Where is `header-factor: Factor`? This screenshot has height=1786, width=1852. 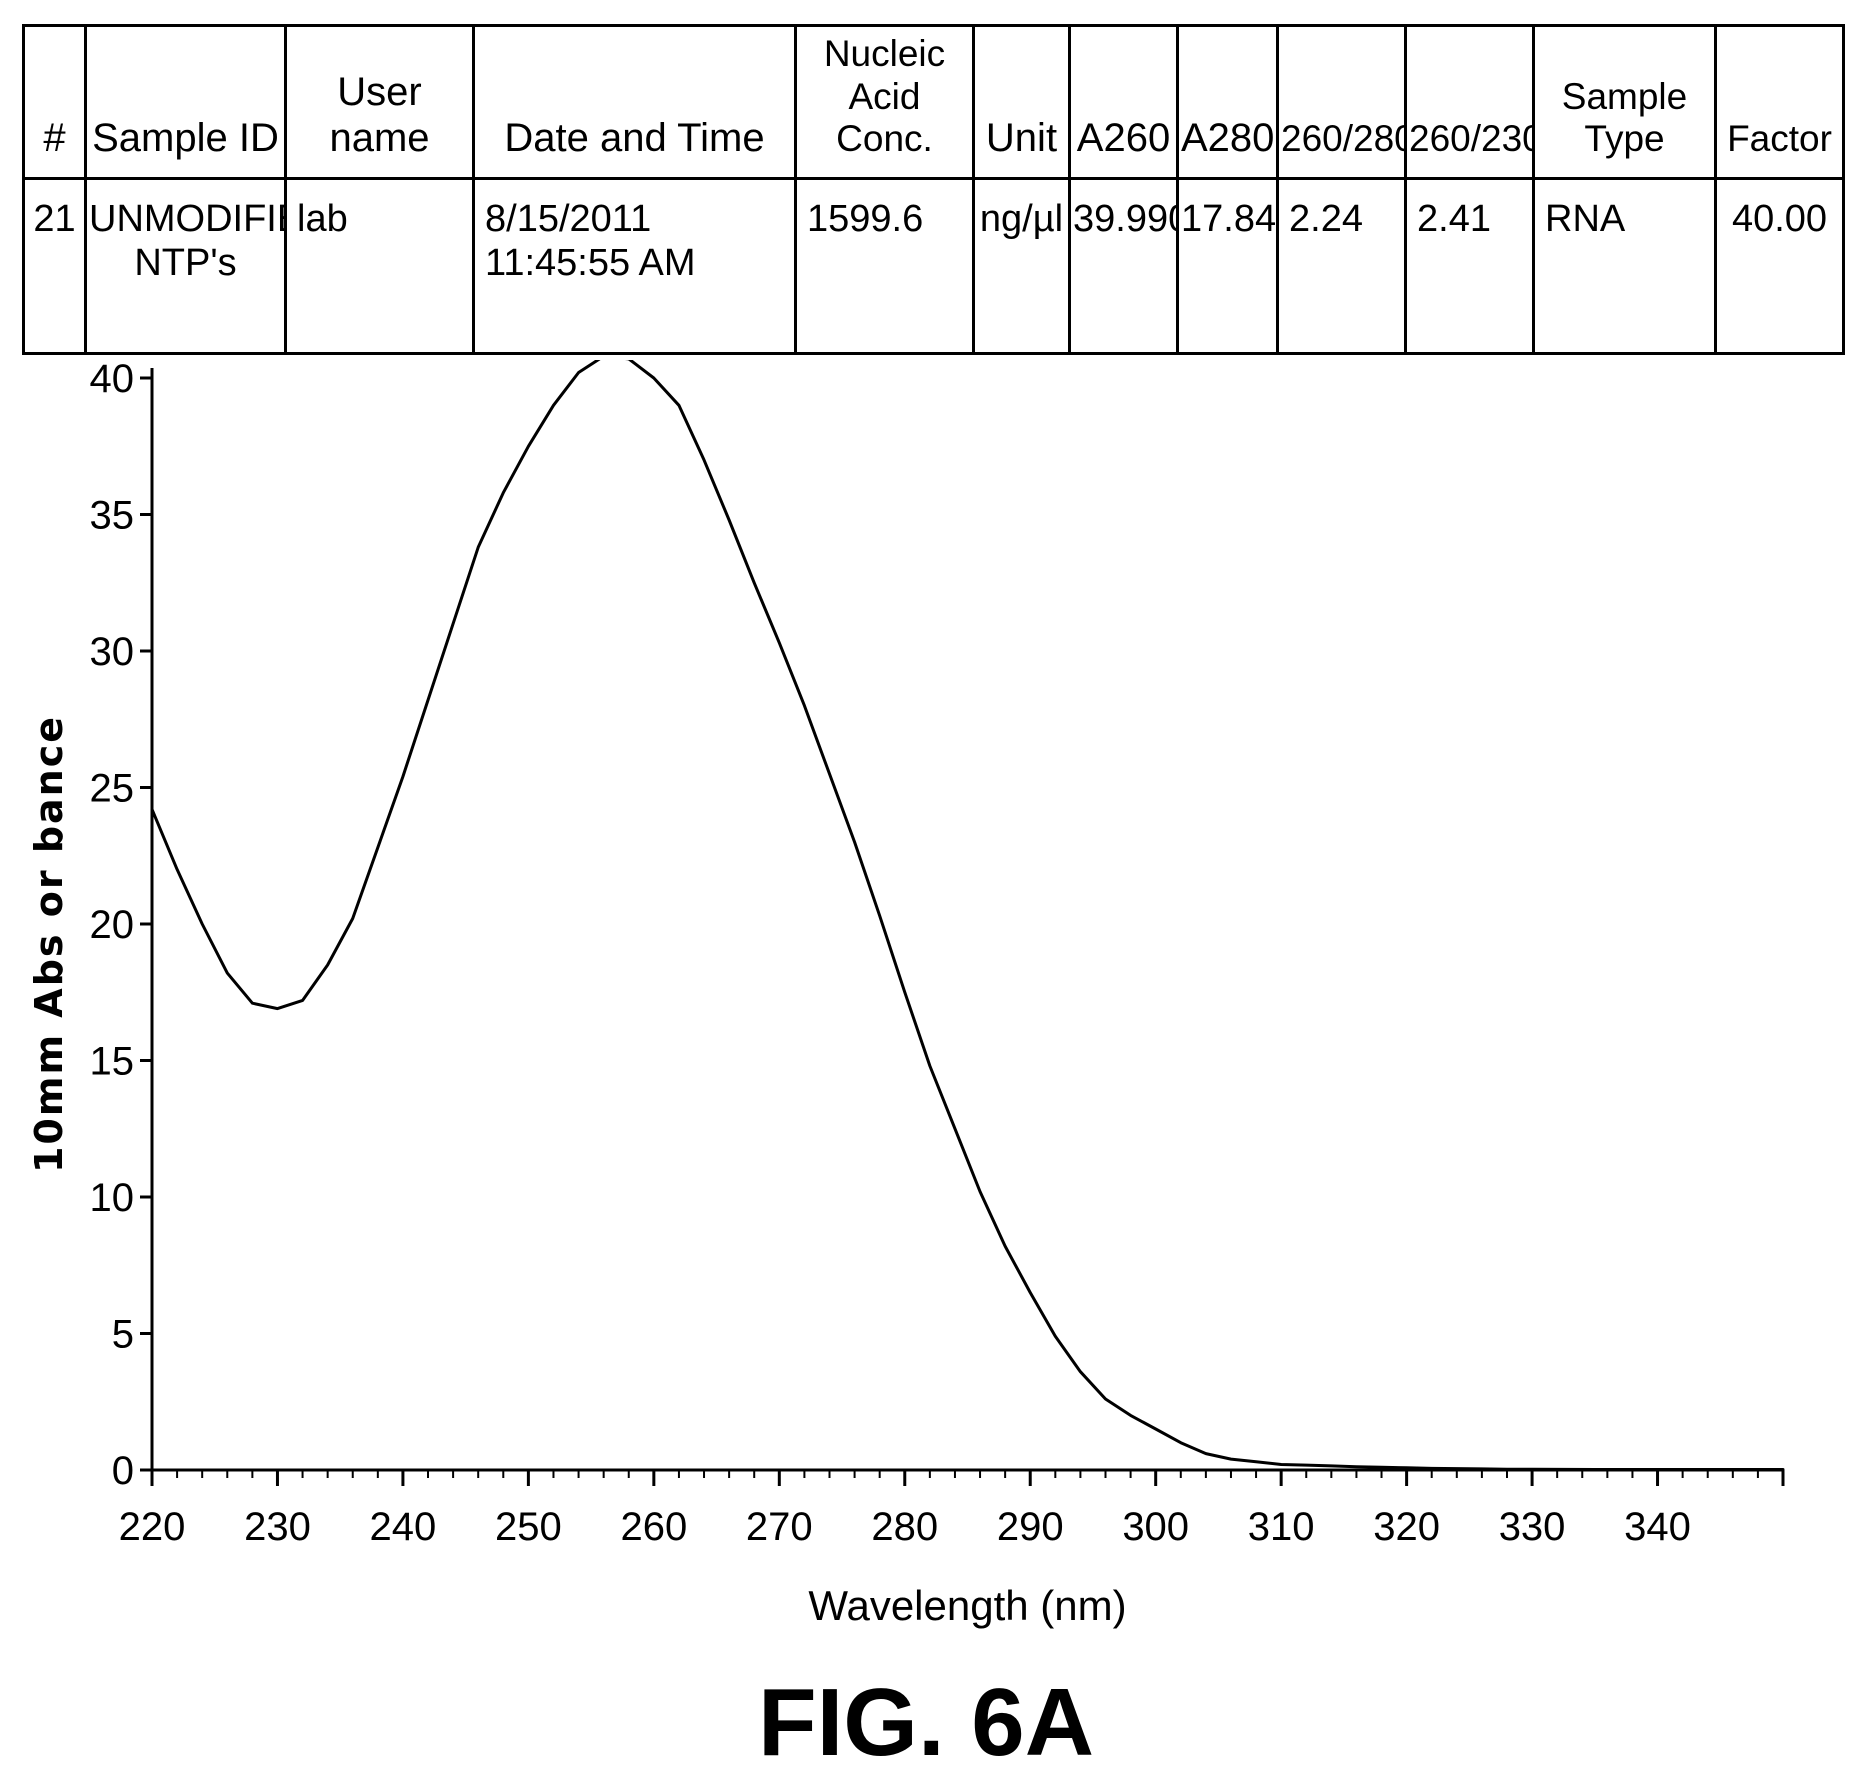 header-factor: Factor is located at coordinates (1779, 102).